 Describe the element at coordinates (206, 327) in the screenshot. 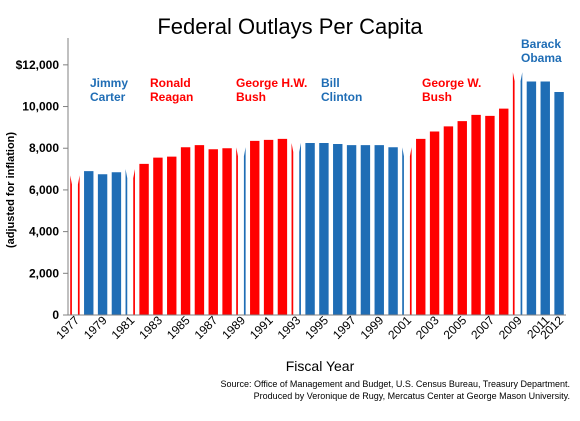

I see `x-tick-label: 1987` at that location.